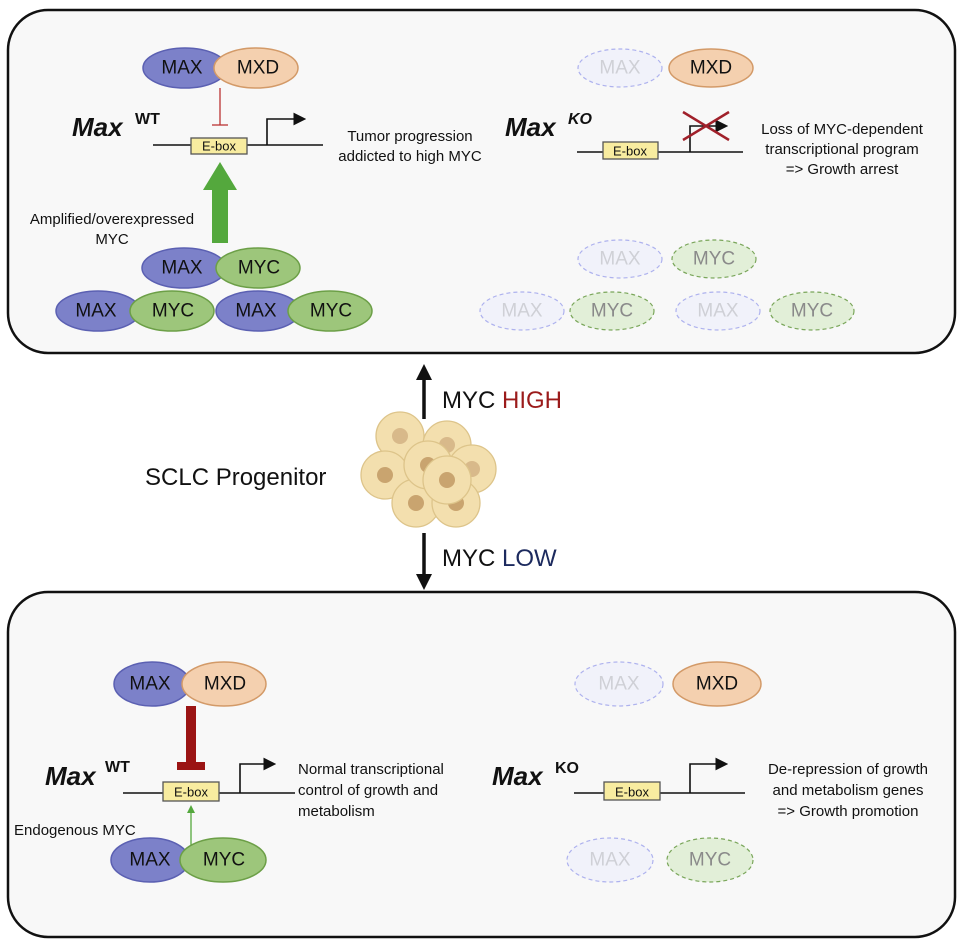 Image resolution: width=961 pixels, height=944 pixels. I want to click on ko-outcome-line: transcriptional program, so click(841, 149).